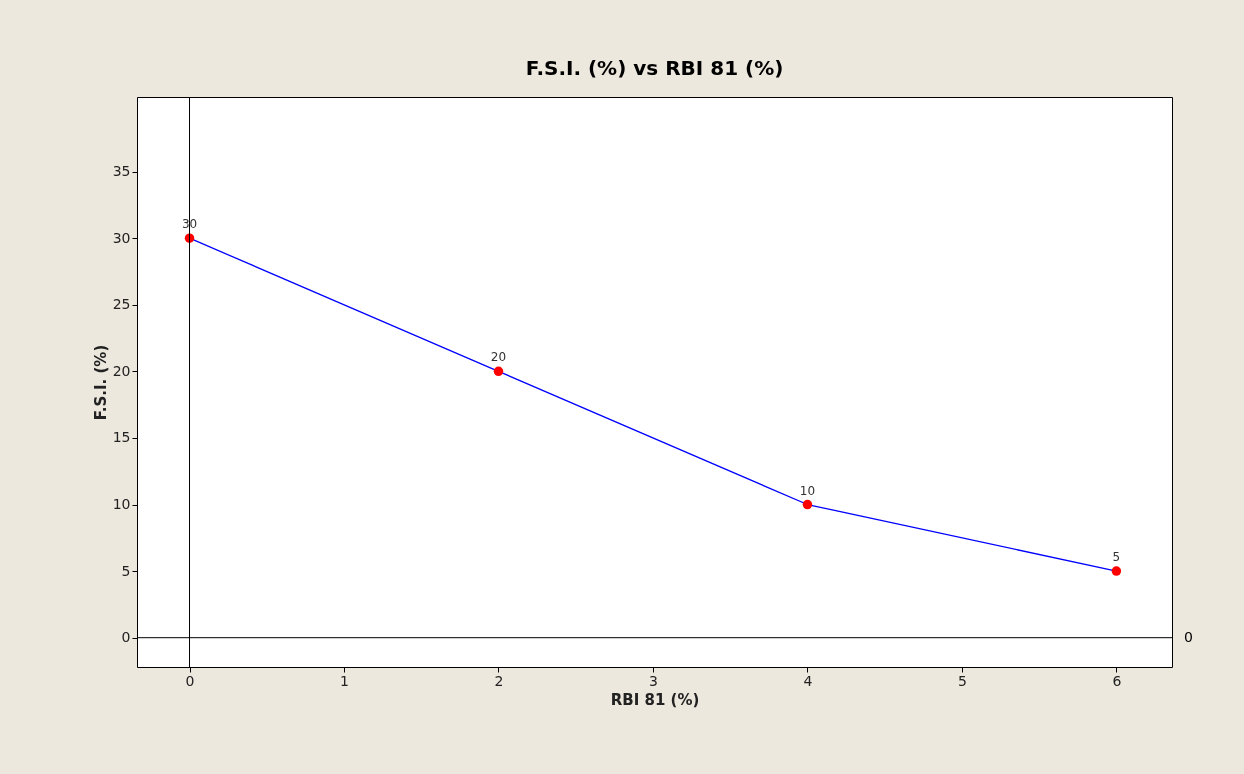 This screenshot has height=774, width=1244. Describe the element at coordinates (499, 680) in the screenshot. I see `x-tick-label: 2` at that location.